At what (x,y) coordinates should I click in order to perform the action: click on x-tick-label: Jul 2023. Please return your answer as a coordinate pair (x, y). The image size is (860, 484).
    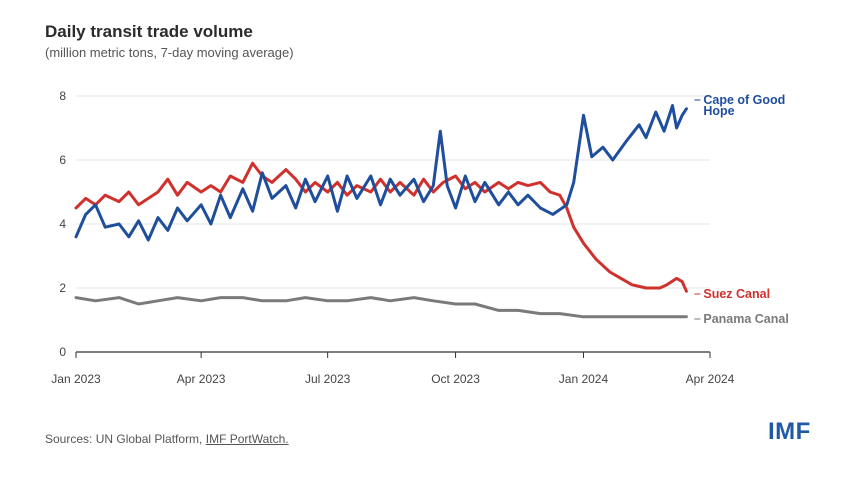
    Looking at the image, I should click on (328, 379).